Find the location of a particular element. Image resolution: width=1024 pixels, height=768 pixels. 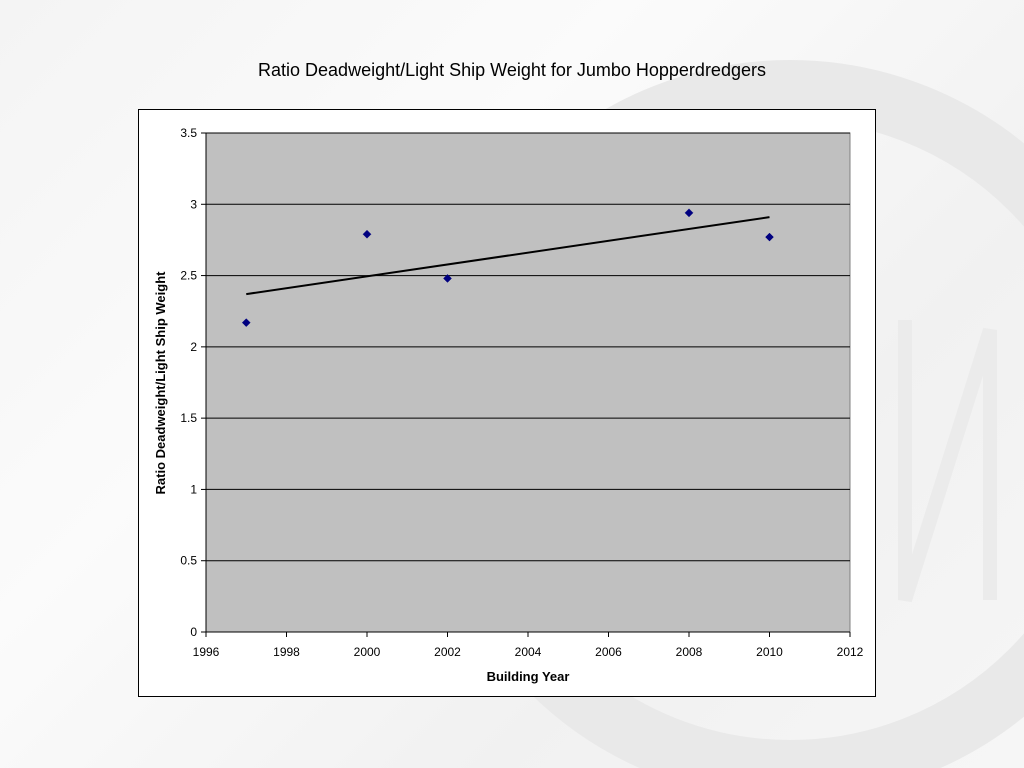

y-tick-label: 0.5 is located at coordinates (188, 561).